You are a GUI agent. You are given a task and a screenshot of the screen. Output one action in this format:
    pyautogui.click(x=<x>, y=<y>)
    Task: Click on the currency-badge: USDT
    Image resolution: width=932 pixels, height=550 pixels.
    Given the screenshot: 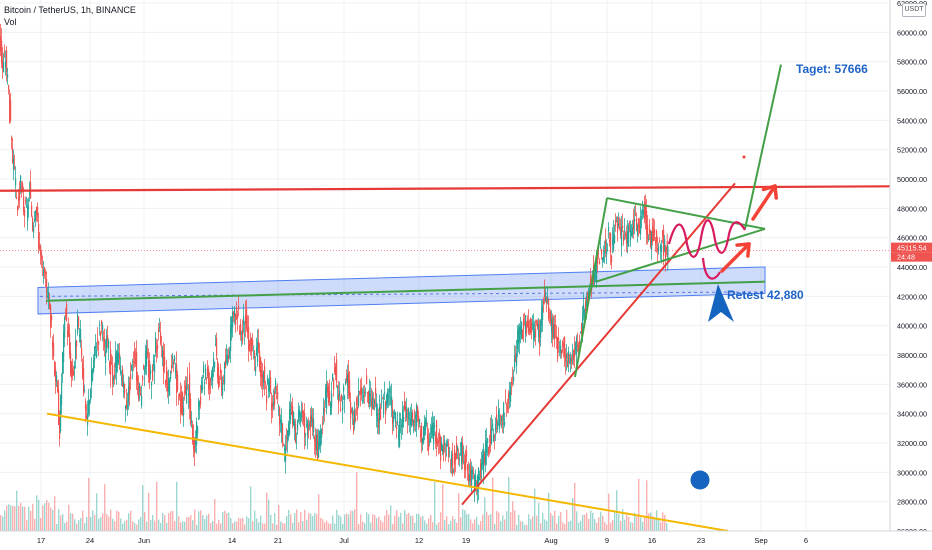 What is the action you would take?
    pyautogui.click(x=914, y=10)
    